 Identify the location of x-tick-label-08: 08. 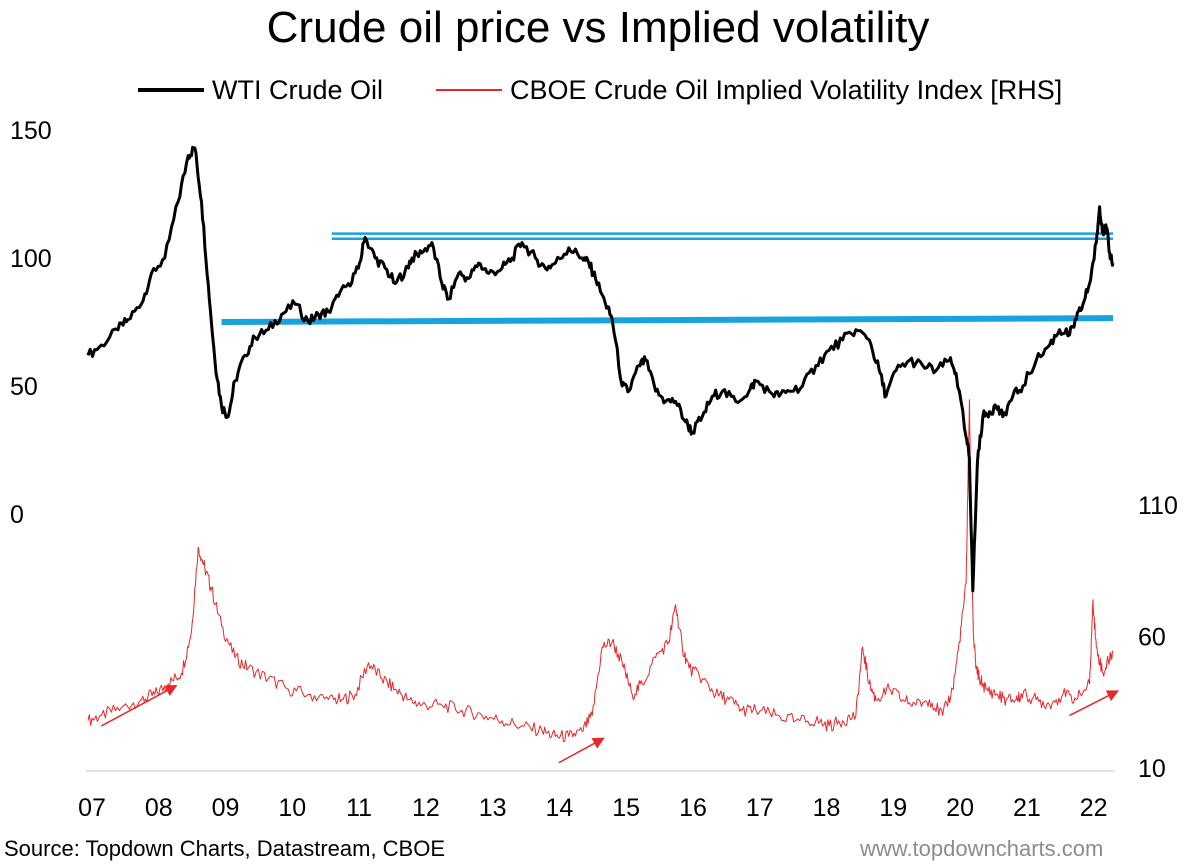
(159, 808).